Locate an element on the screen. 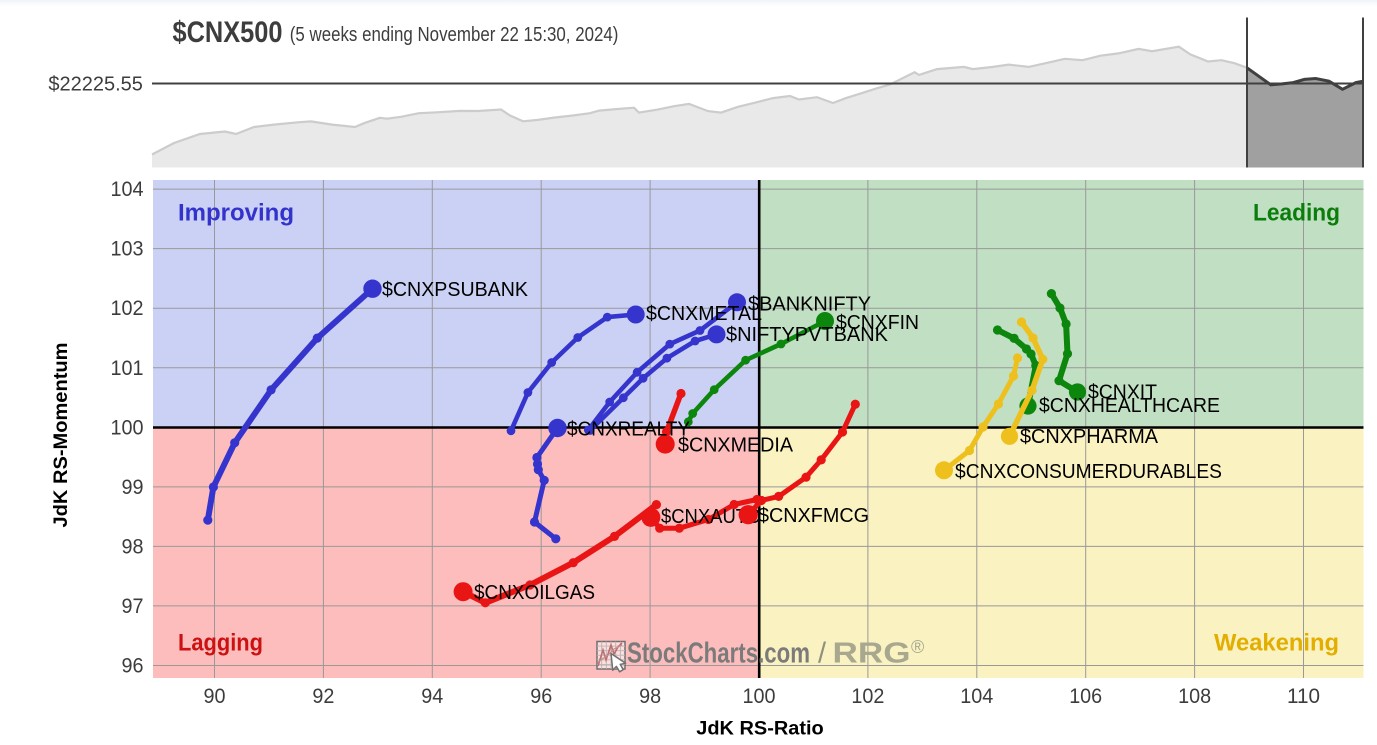 Image resolution: width=1377 pixels, height=745 pixels. svg-text: 94 is located at coordinates (432, 696).